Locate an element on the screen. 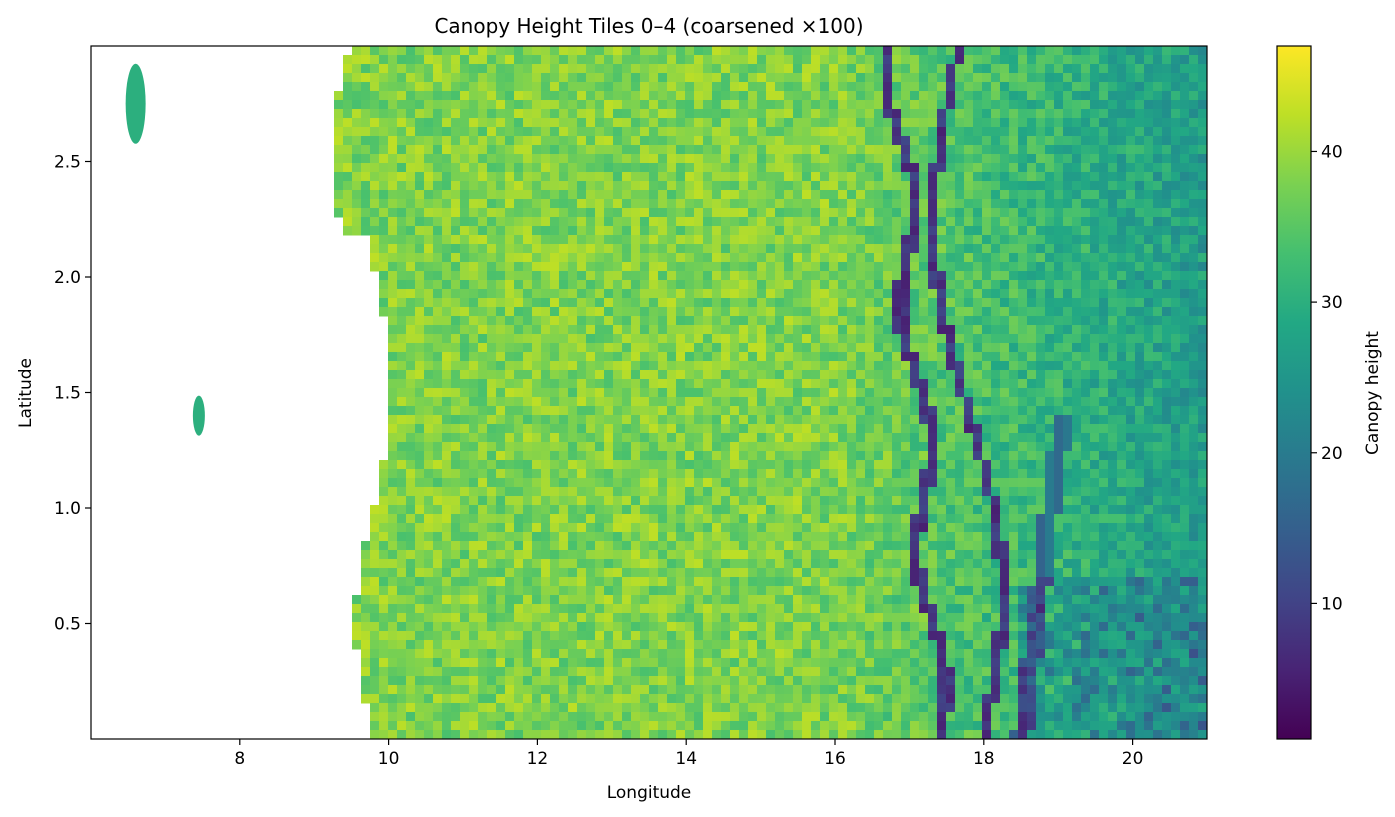 Image resolution: width=1395 pixels, height=817 pixels. colorbar is located at coordinates (1294, 392).